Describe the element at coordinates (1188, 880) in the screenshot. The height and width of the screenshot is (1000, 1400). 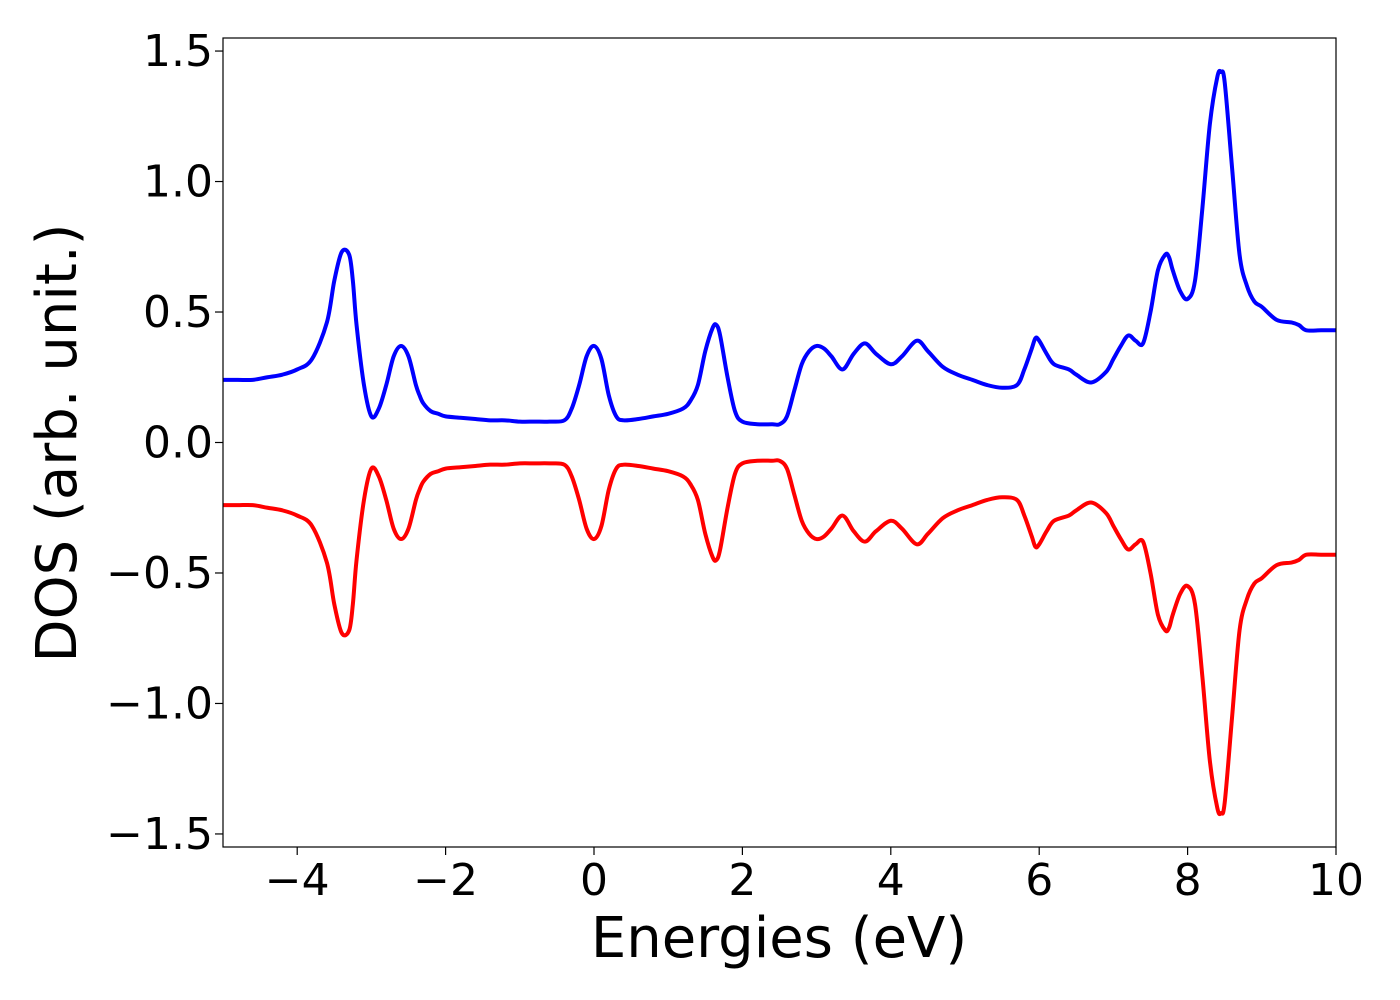
I see `x-tick-label: 8` at that location.